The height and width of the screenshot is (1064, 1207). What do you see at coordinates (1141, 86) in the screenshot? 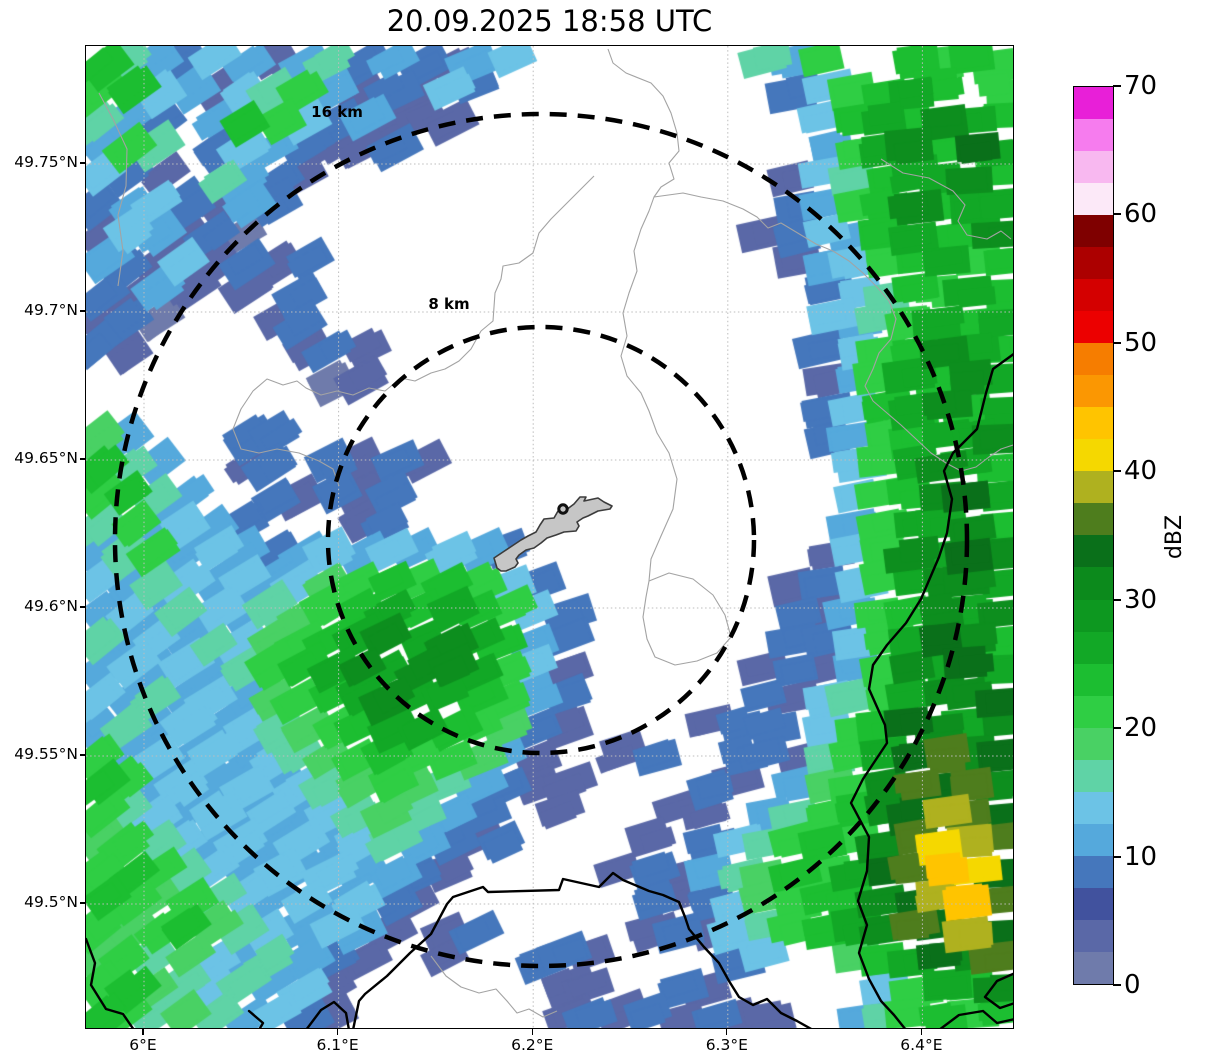
I see `colorbar-tick-label: 70` at bounding box center [1141, 86].